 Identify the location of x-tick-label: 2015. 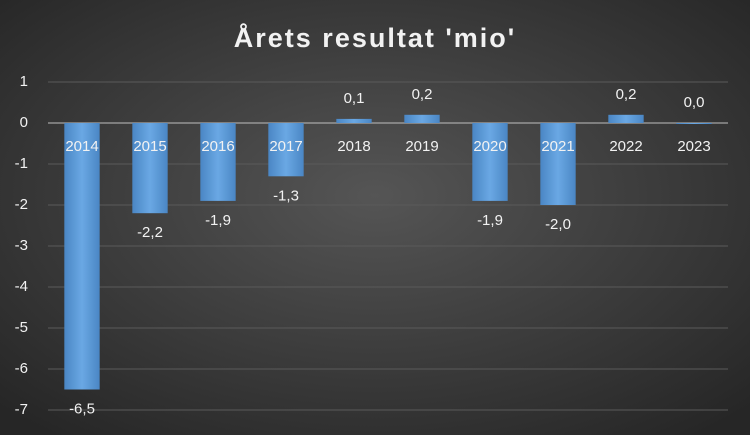
(149, 146).